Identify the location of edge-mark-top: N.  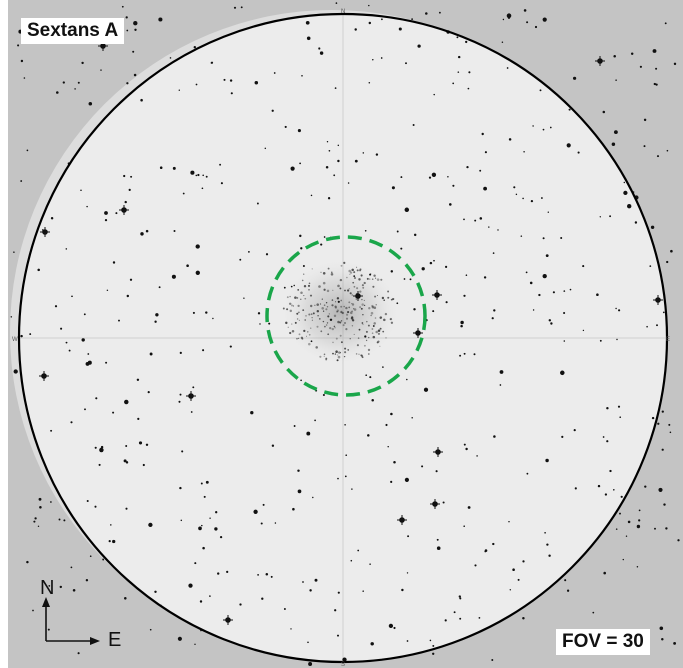
(343, 12).